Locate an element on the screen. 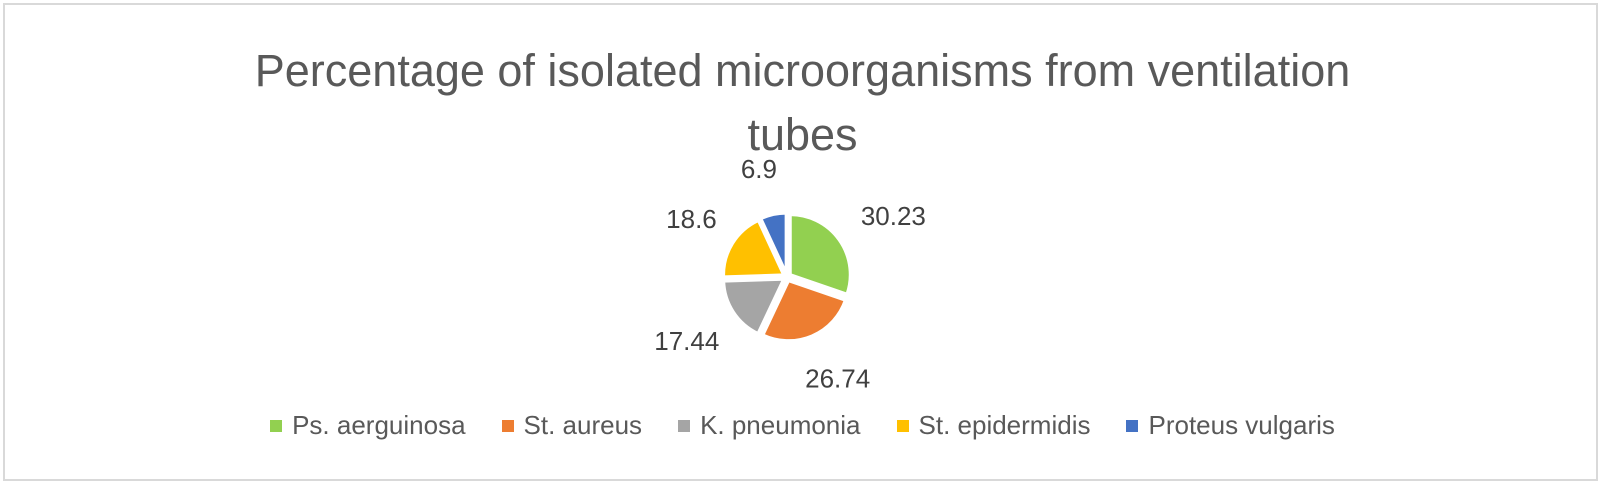 The image size is (1603, 486). legend-label-st-aureus: St. aureus is located at coordinates (583, 425).